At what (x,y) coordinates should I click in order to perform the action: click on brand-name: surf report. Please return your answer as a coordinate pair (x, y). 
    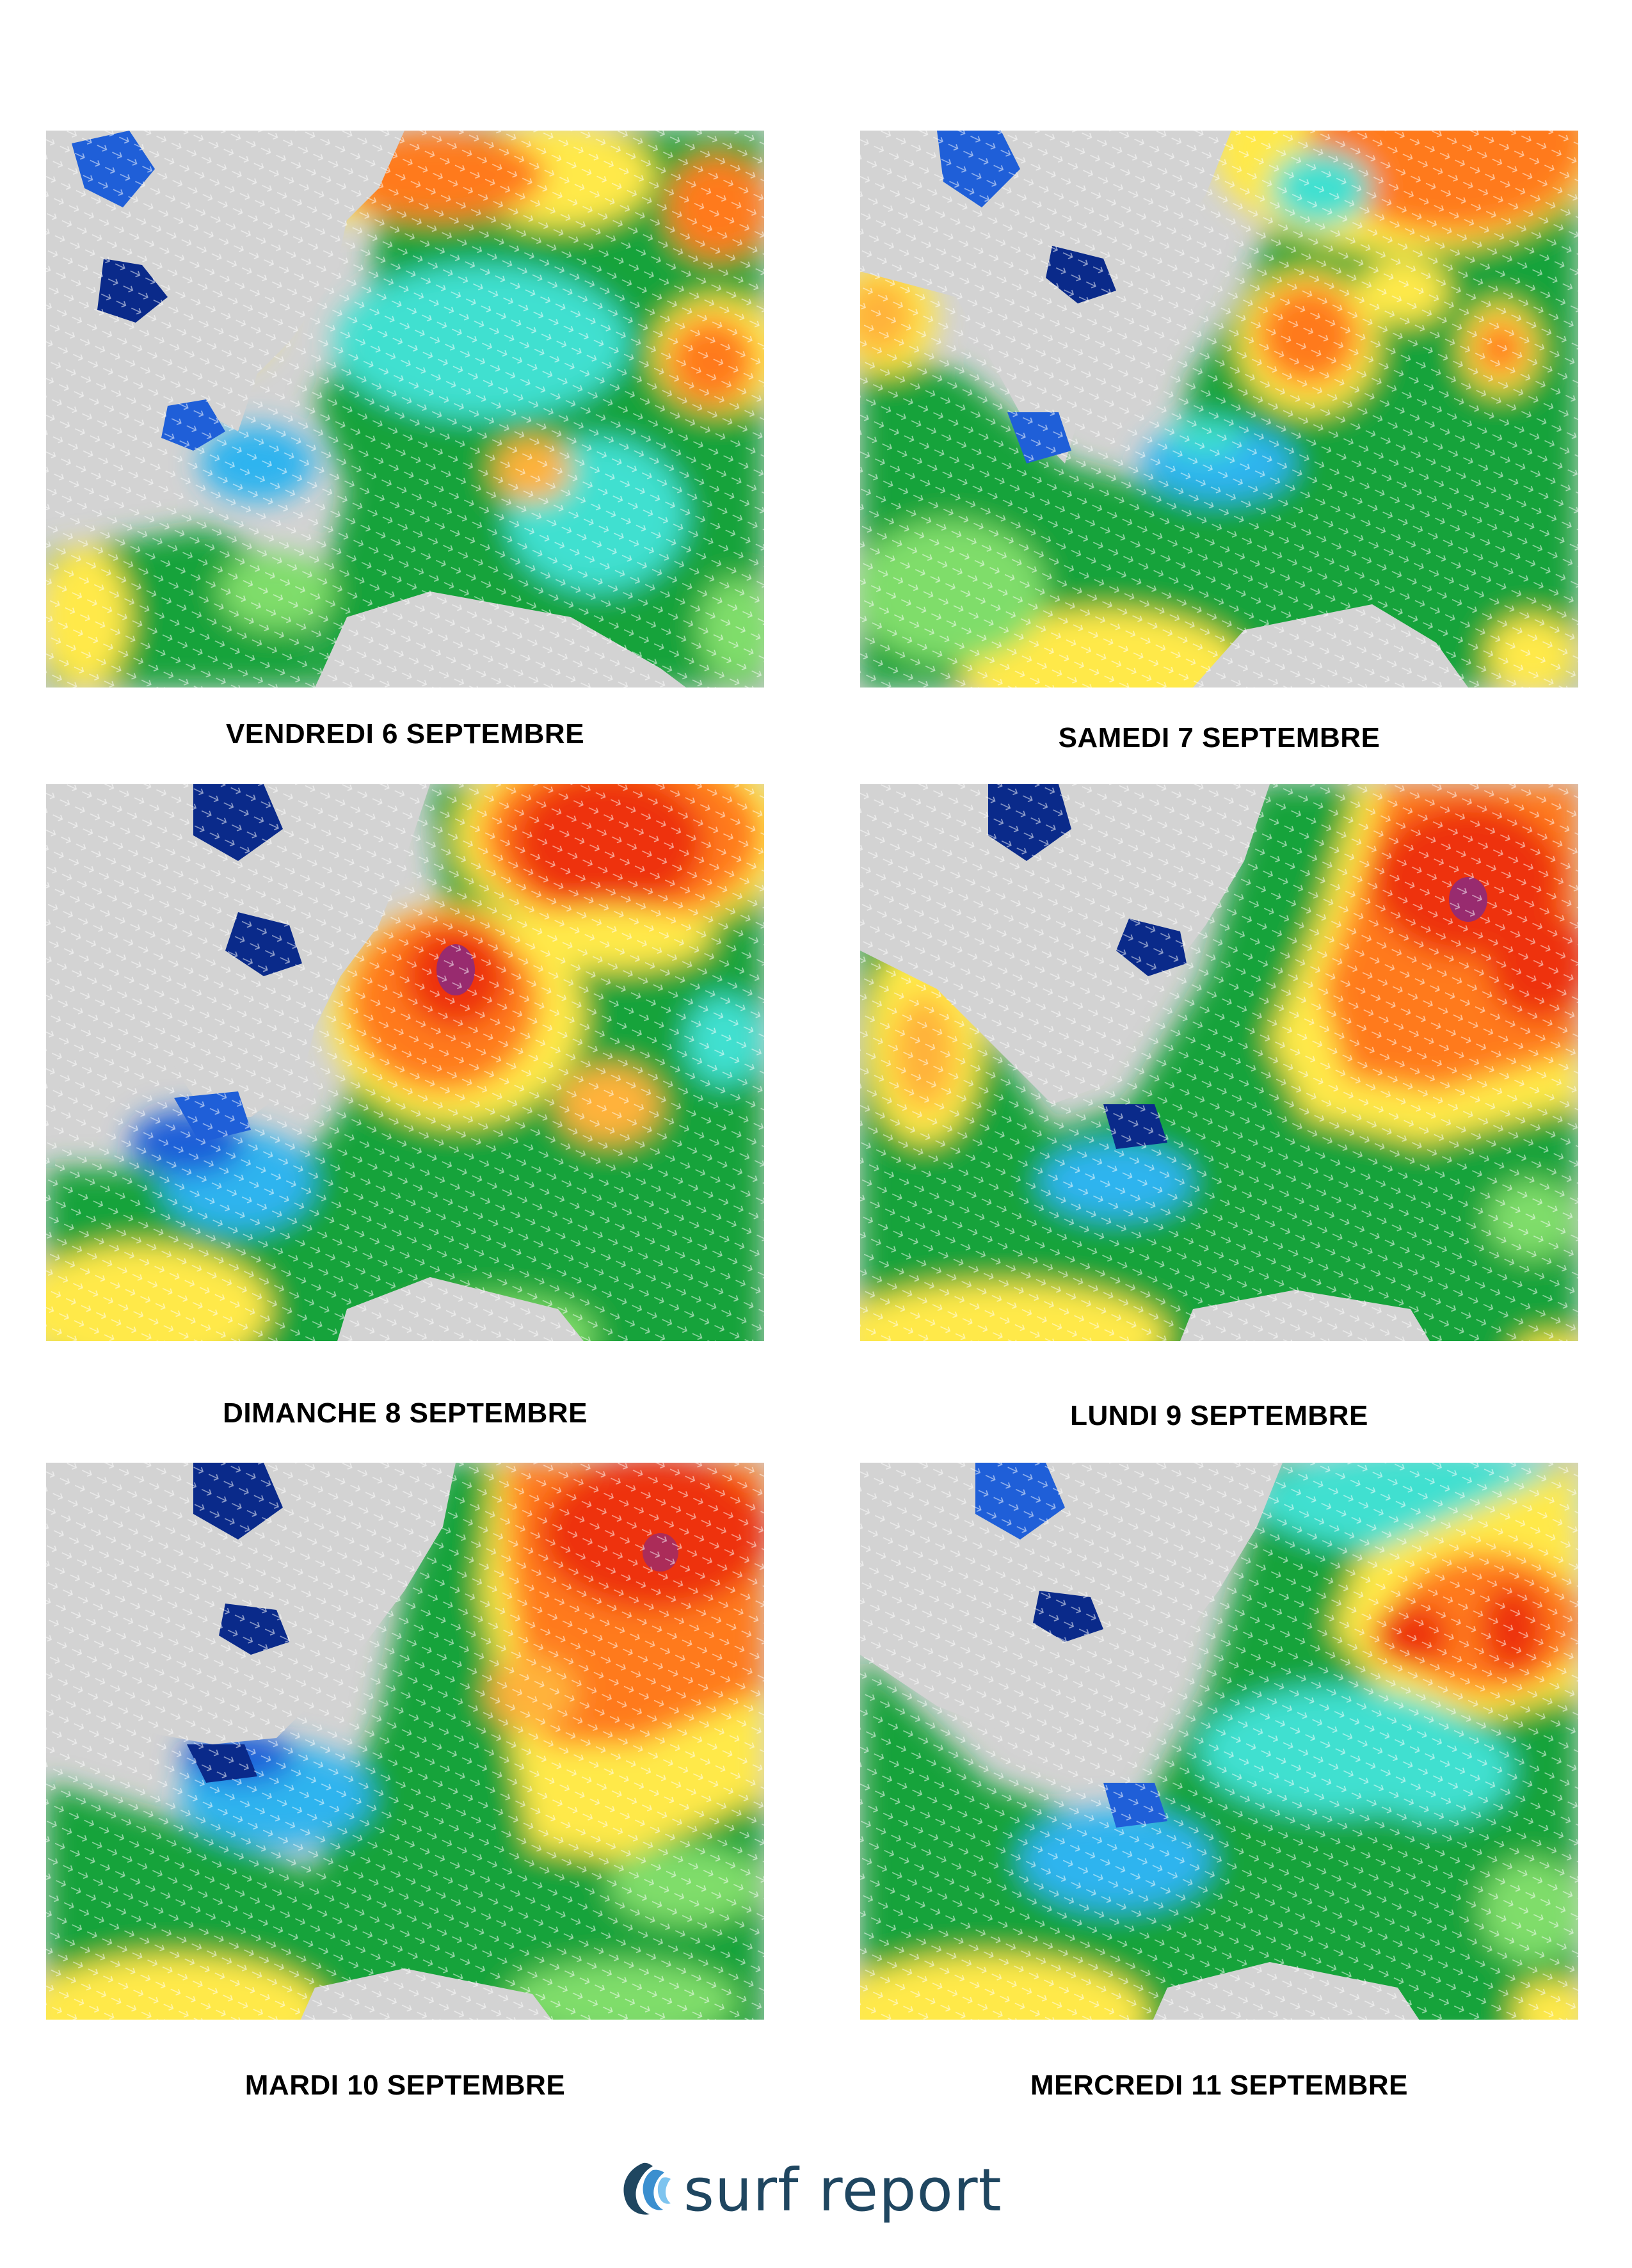
    Looking at the image, I should click on (843, 2190).